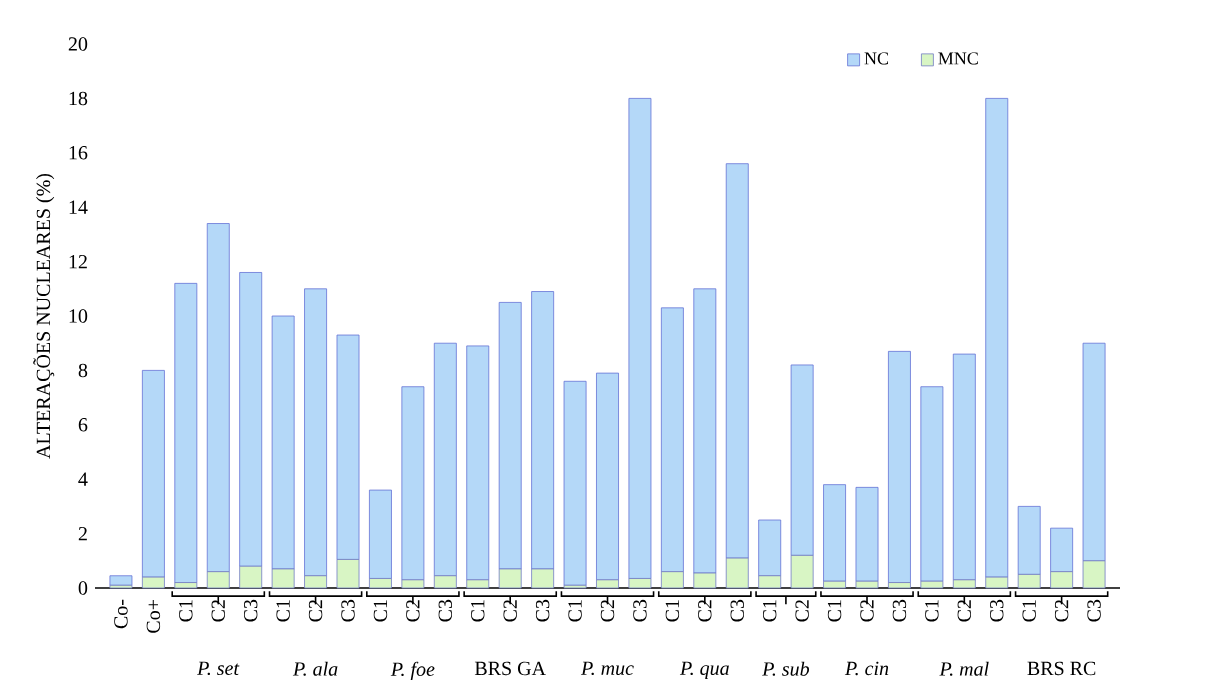 The height and width of the screenshot is (687, 1205). What do you see at coordinates (83, 479) in the screenshot?
I see `y-tick-label: 4` at bounding box center [83, 479].